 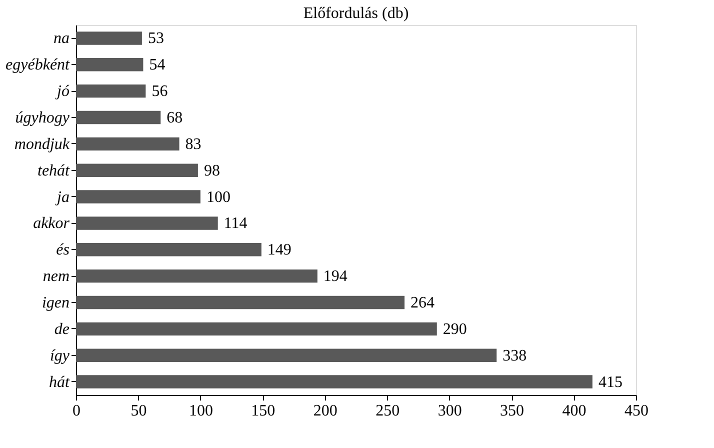 What do you see at coordinates (263, 411) in the screenshot?
I see `x-tick-label: 150` at bounding box center [263, 411].